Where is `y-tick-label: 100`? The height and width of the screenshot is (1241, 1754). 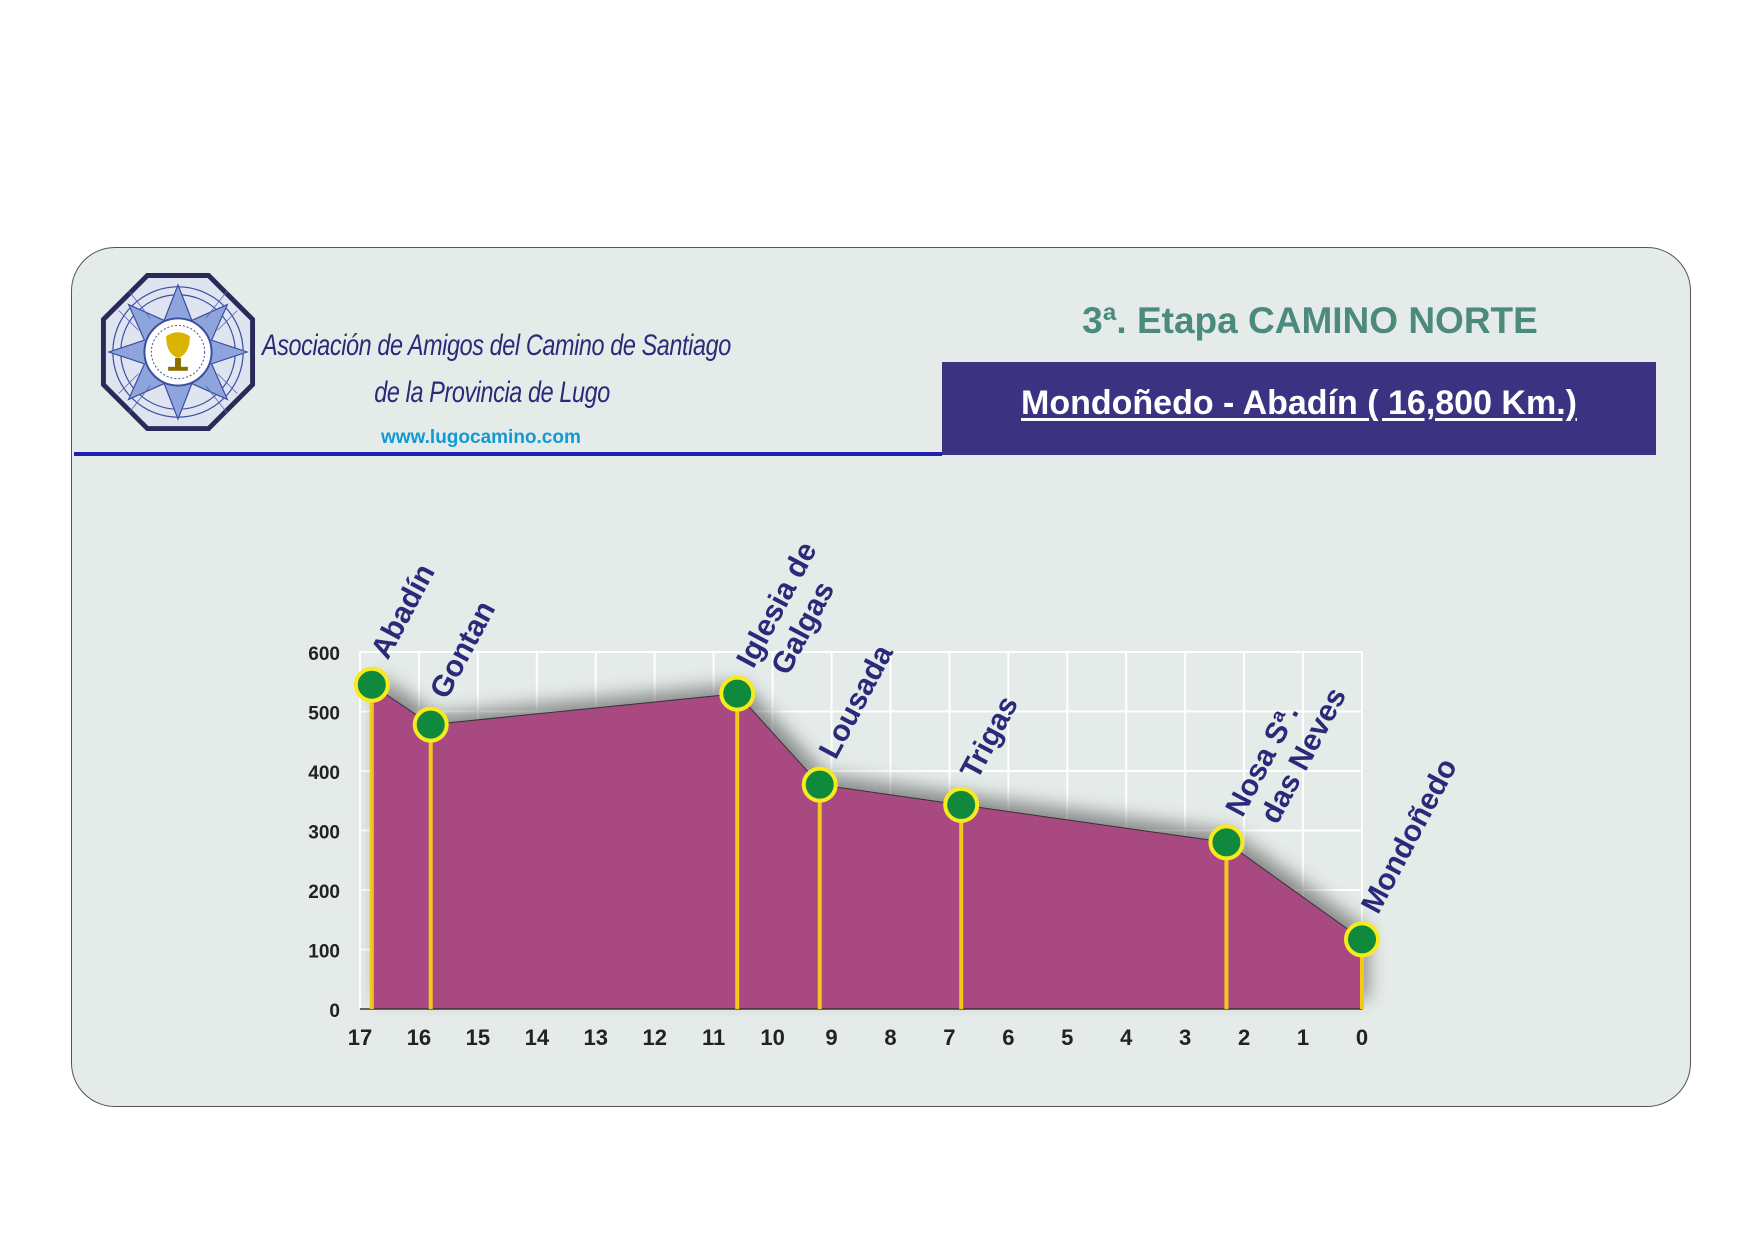
y-tick-label: 100 is located at coordinates (324, 952).